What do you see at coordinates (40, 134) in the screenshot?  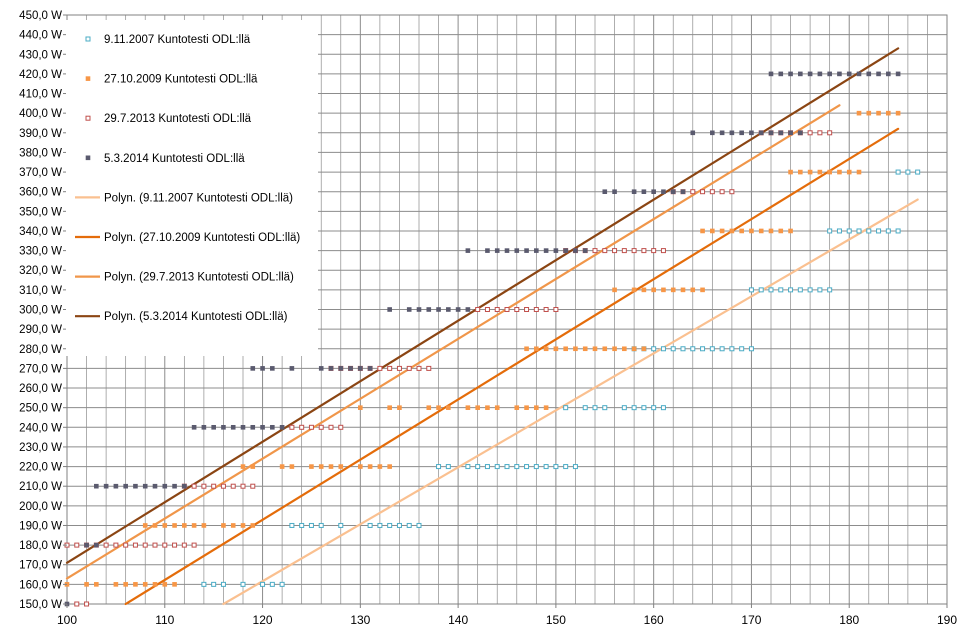 I see `y-tick-label: 390,0 W` at bounding box center [40, 134].